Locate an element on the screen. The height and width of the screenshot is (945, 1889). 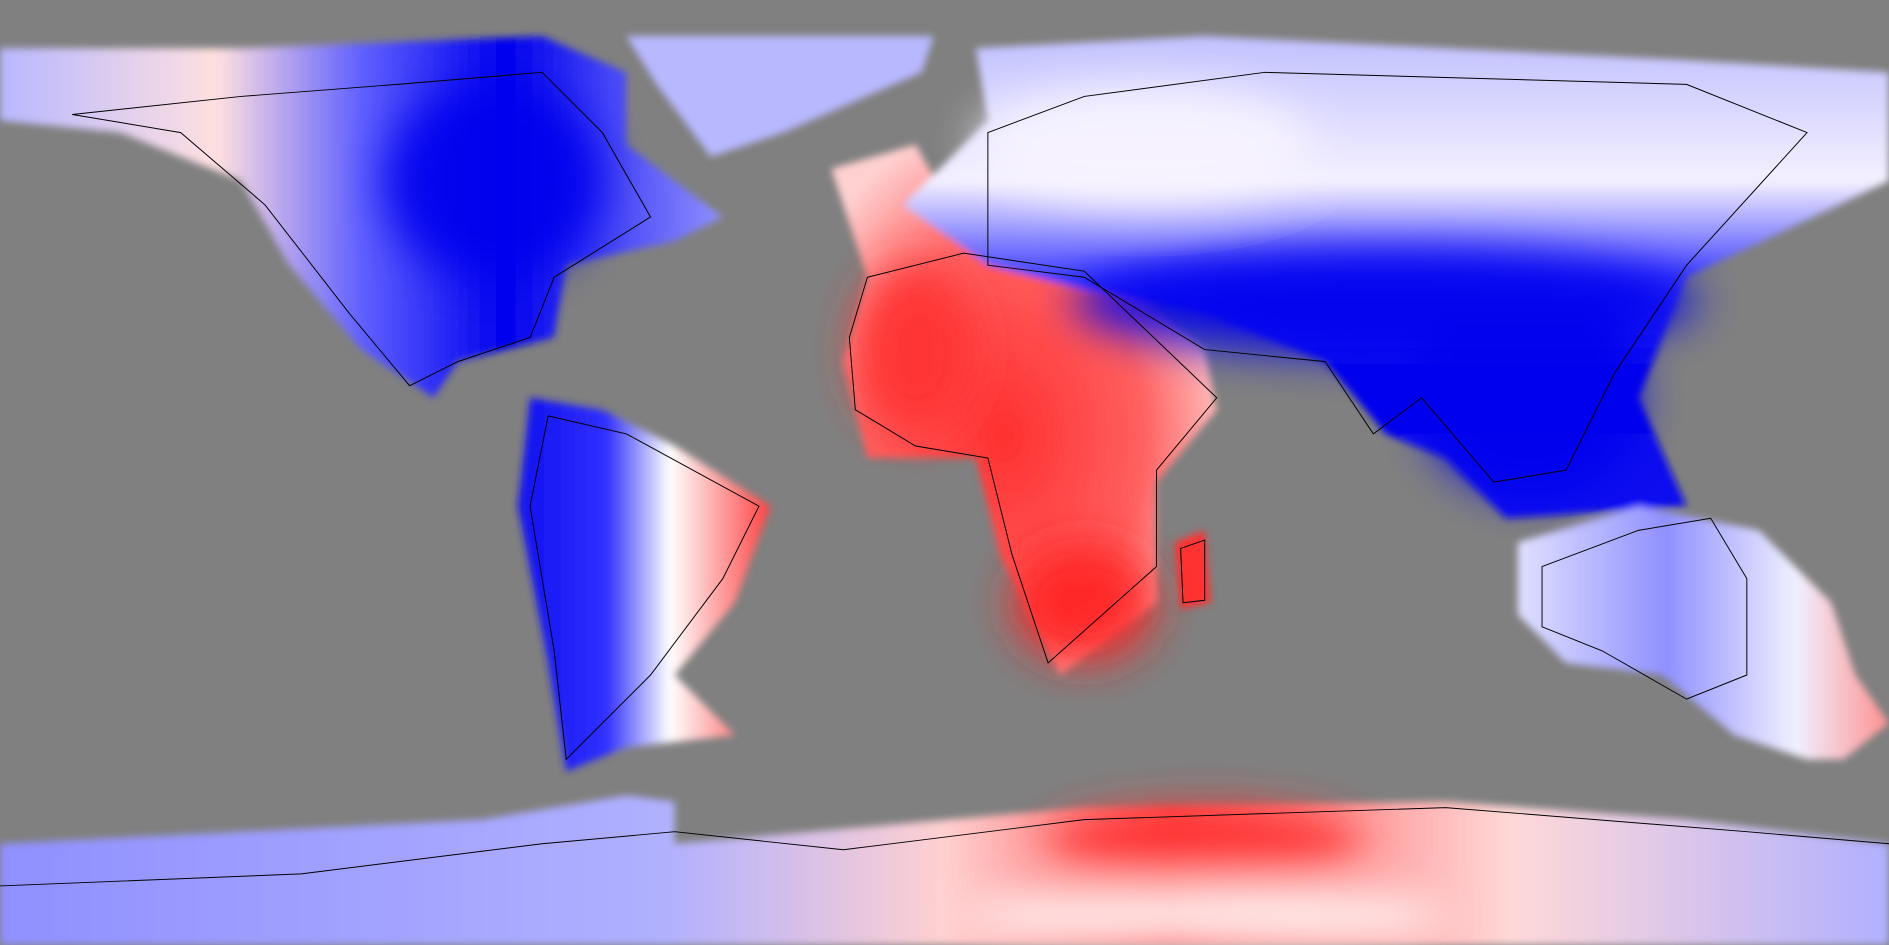
south-america is located at coordinates (645, 584).